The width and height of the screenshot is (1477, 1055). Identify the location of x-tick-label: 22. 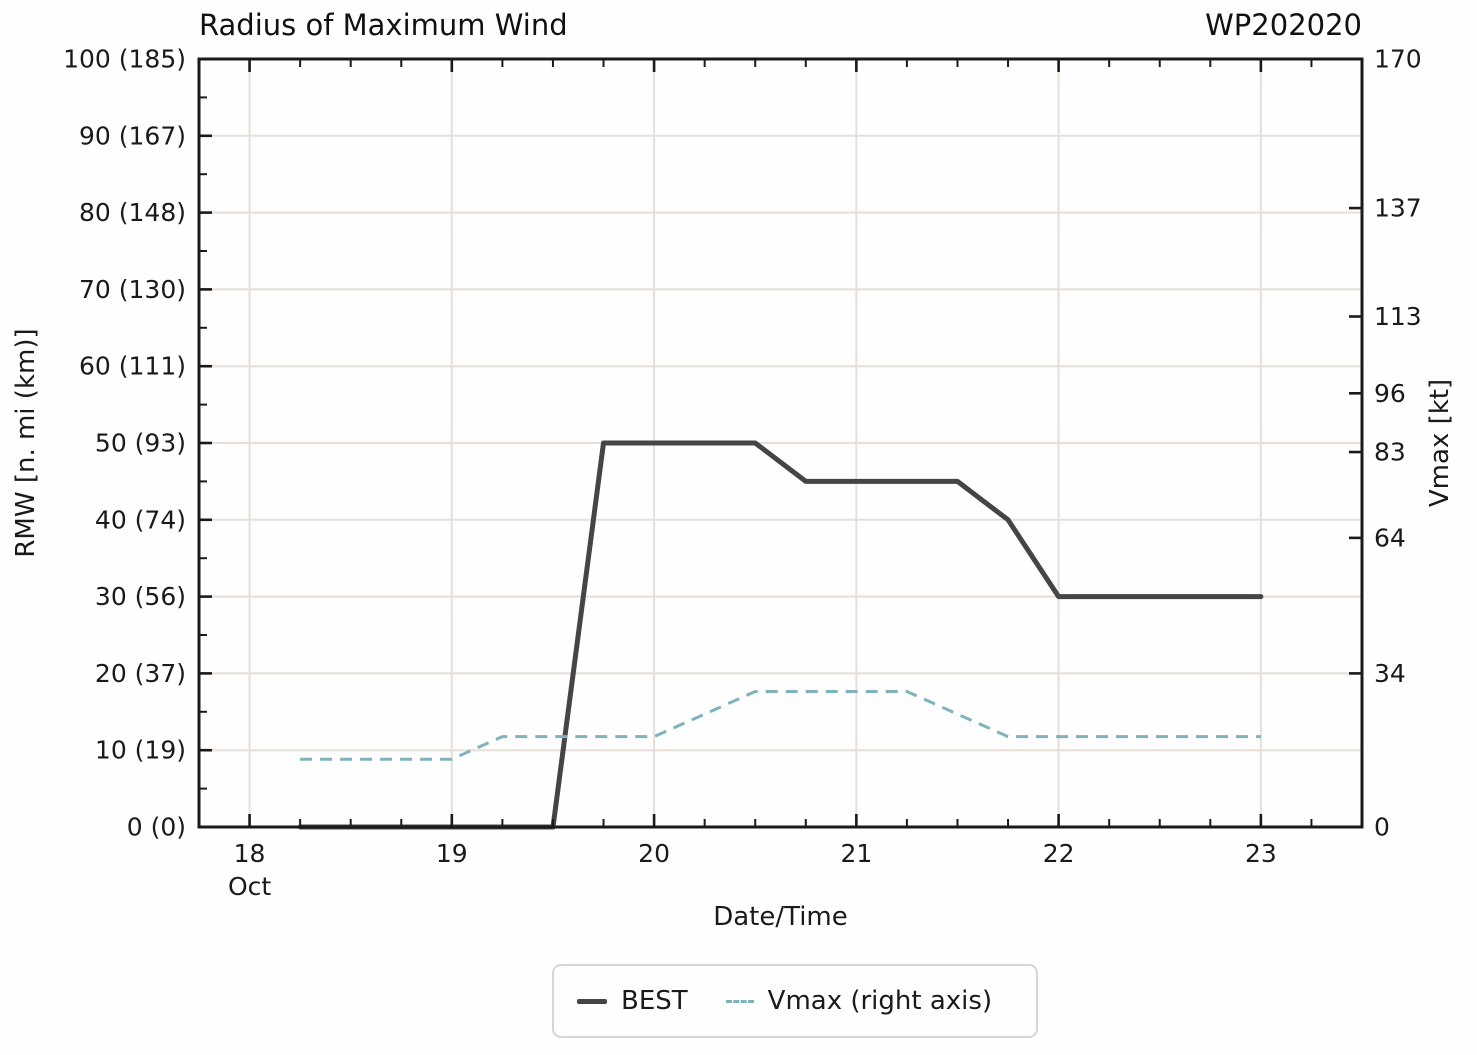
(1059, 853).